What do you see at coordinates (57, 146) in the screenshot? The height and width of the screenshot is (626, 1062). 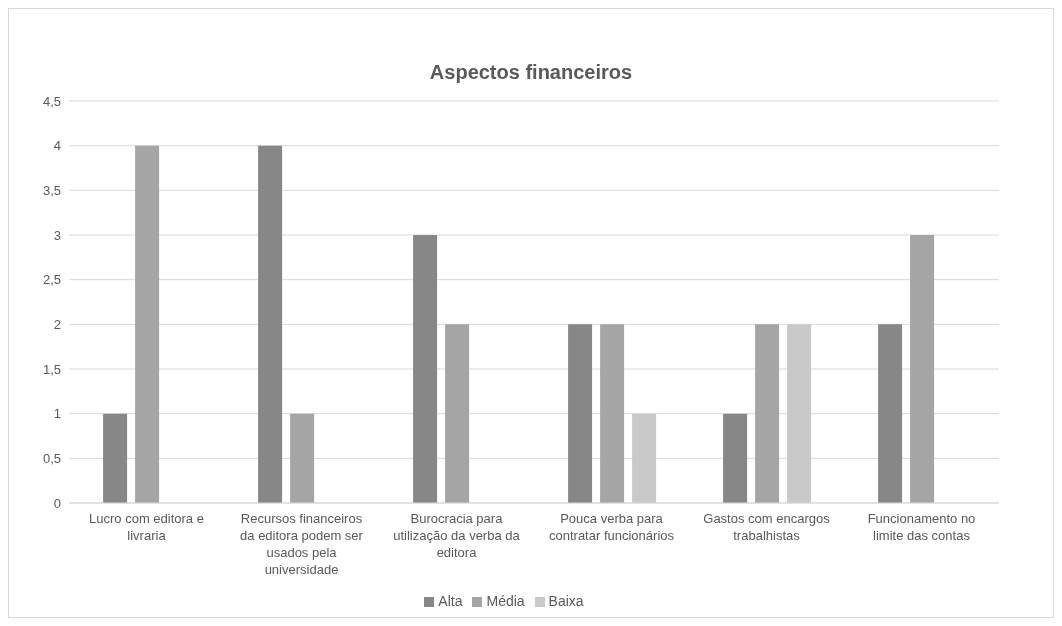 I see `y-tick-label: 4` at bounding box center [57, 146].